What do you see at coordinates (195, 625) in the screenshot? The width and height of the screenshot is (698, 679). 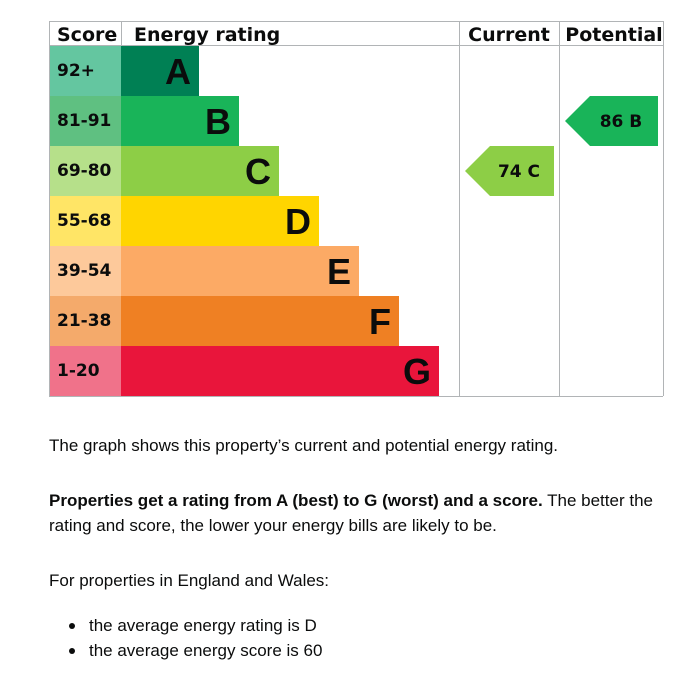 I see `list-item-average-rating: the average energy rating is D` at bounding box center [195, 625].